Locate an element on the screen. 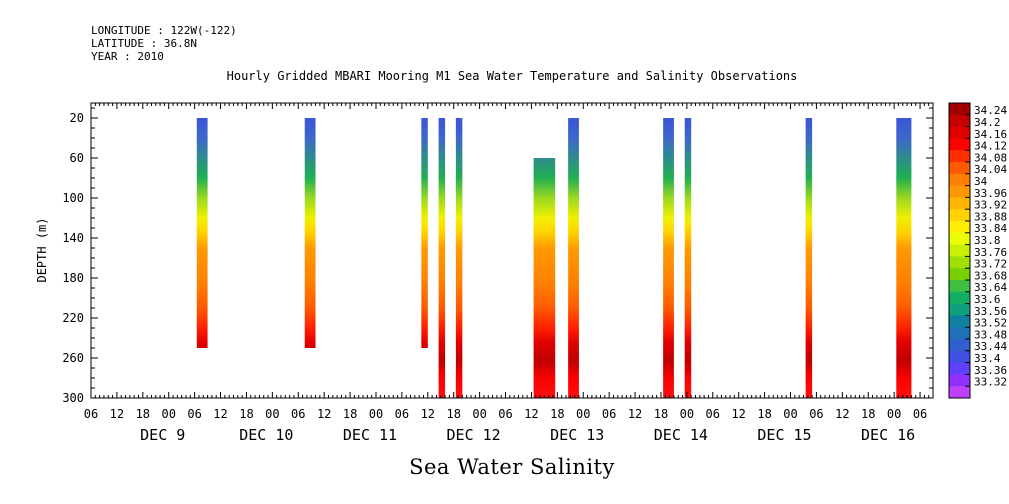 The image size is (1009, 504). day-label: DEC 10 is located at coordinates (266, 435).